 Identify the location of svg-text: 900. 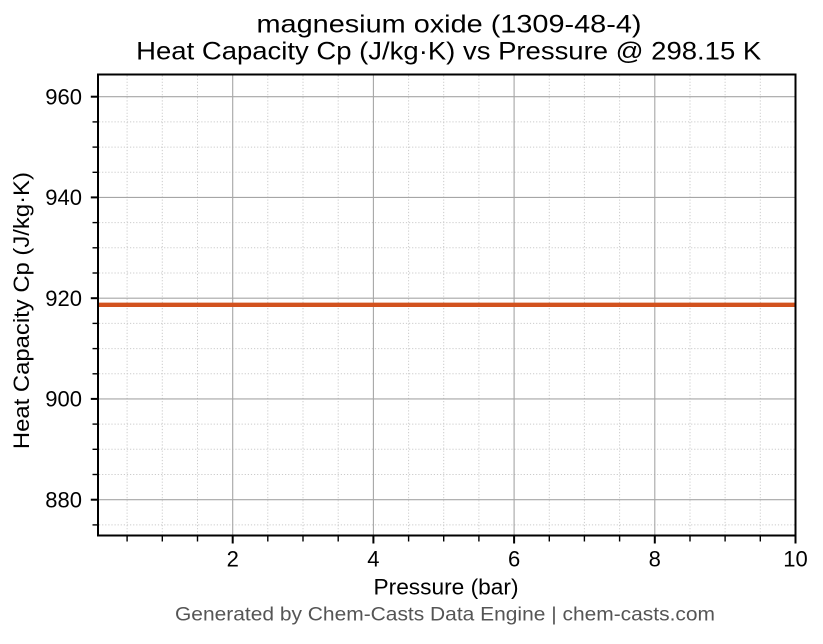
(63, 399).